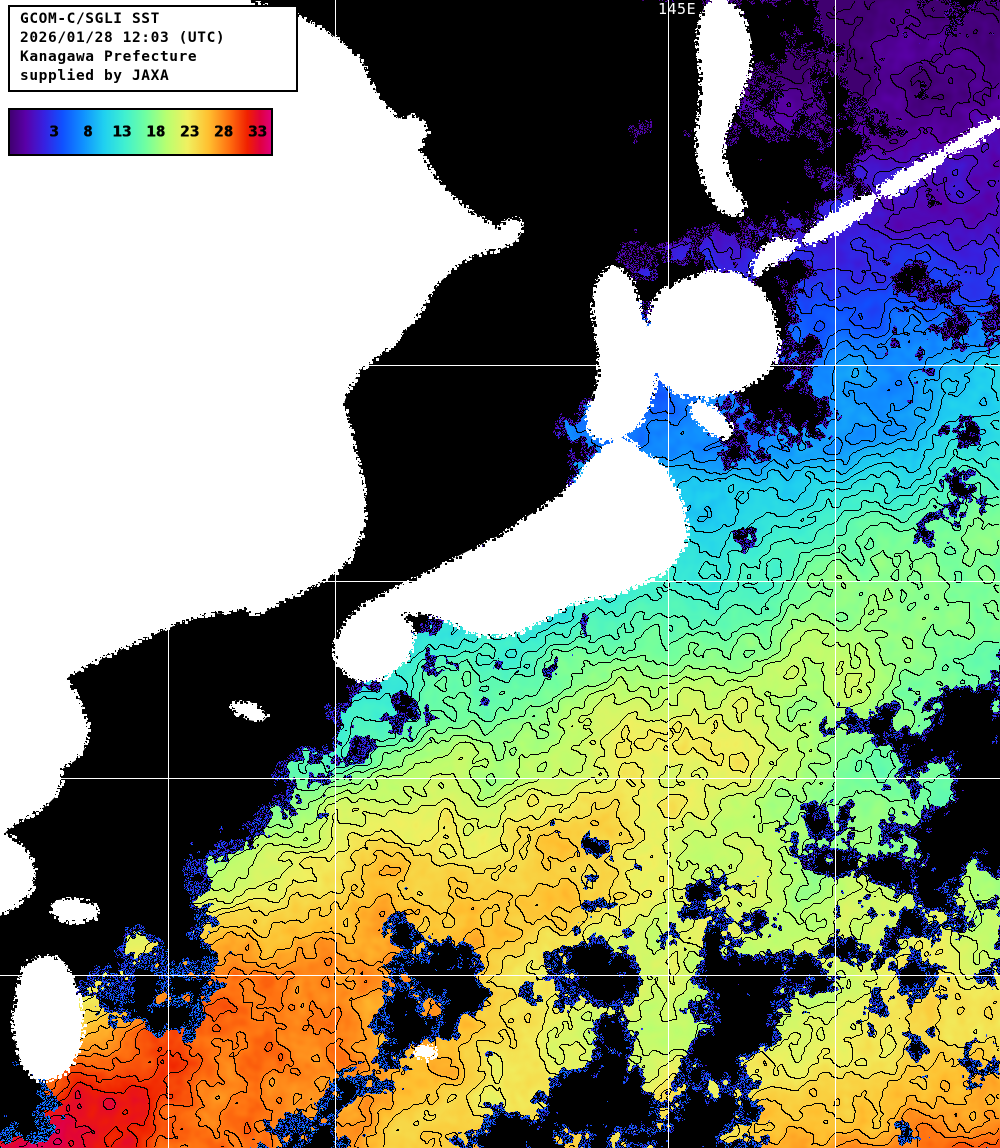  Describe the element at coordinates (109, 57) in the screenshot. I see `info-region: Kanagawa Prefecture` at that location.